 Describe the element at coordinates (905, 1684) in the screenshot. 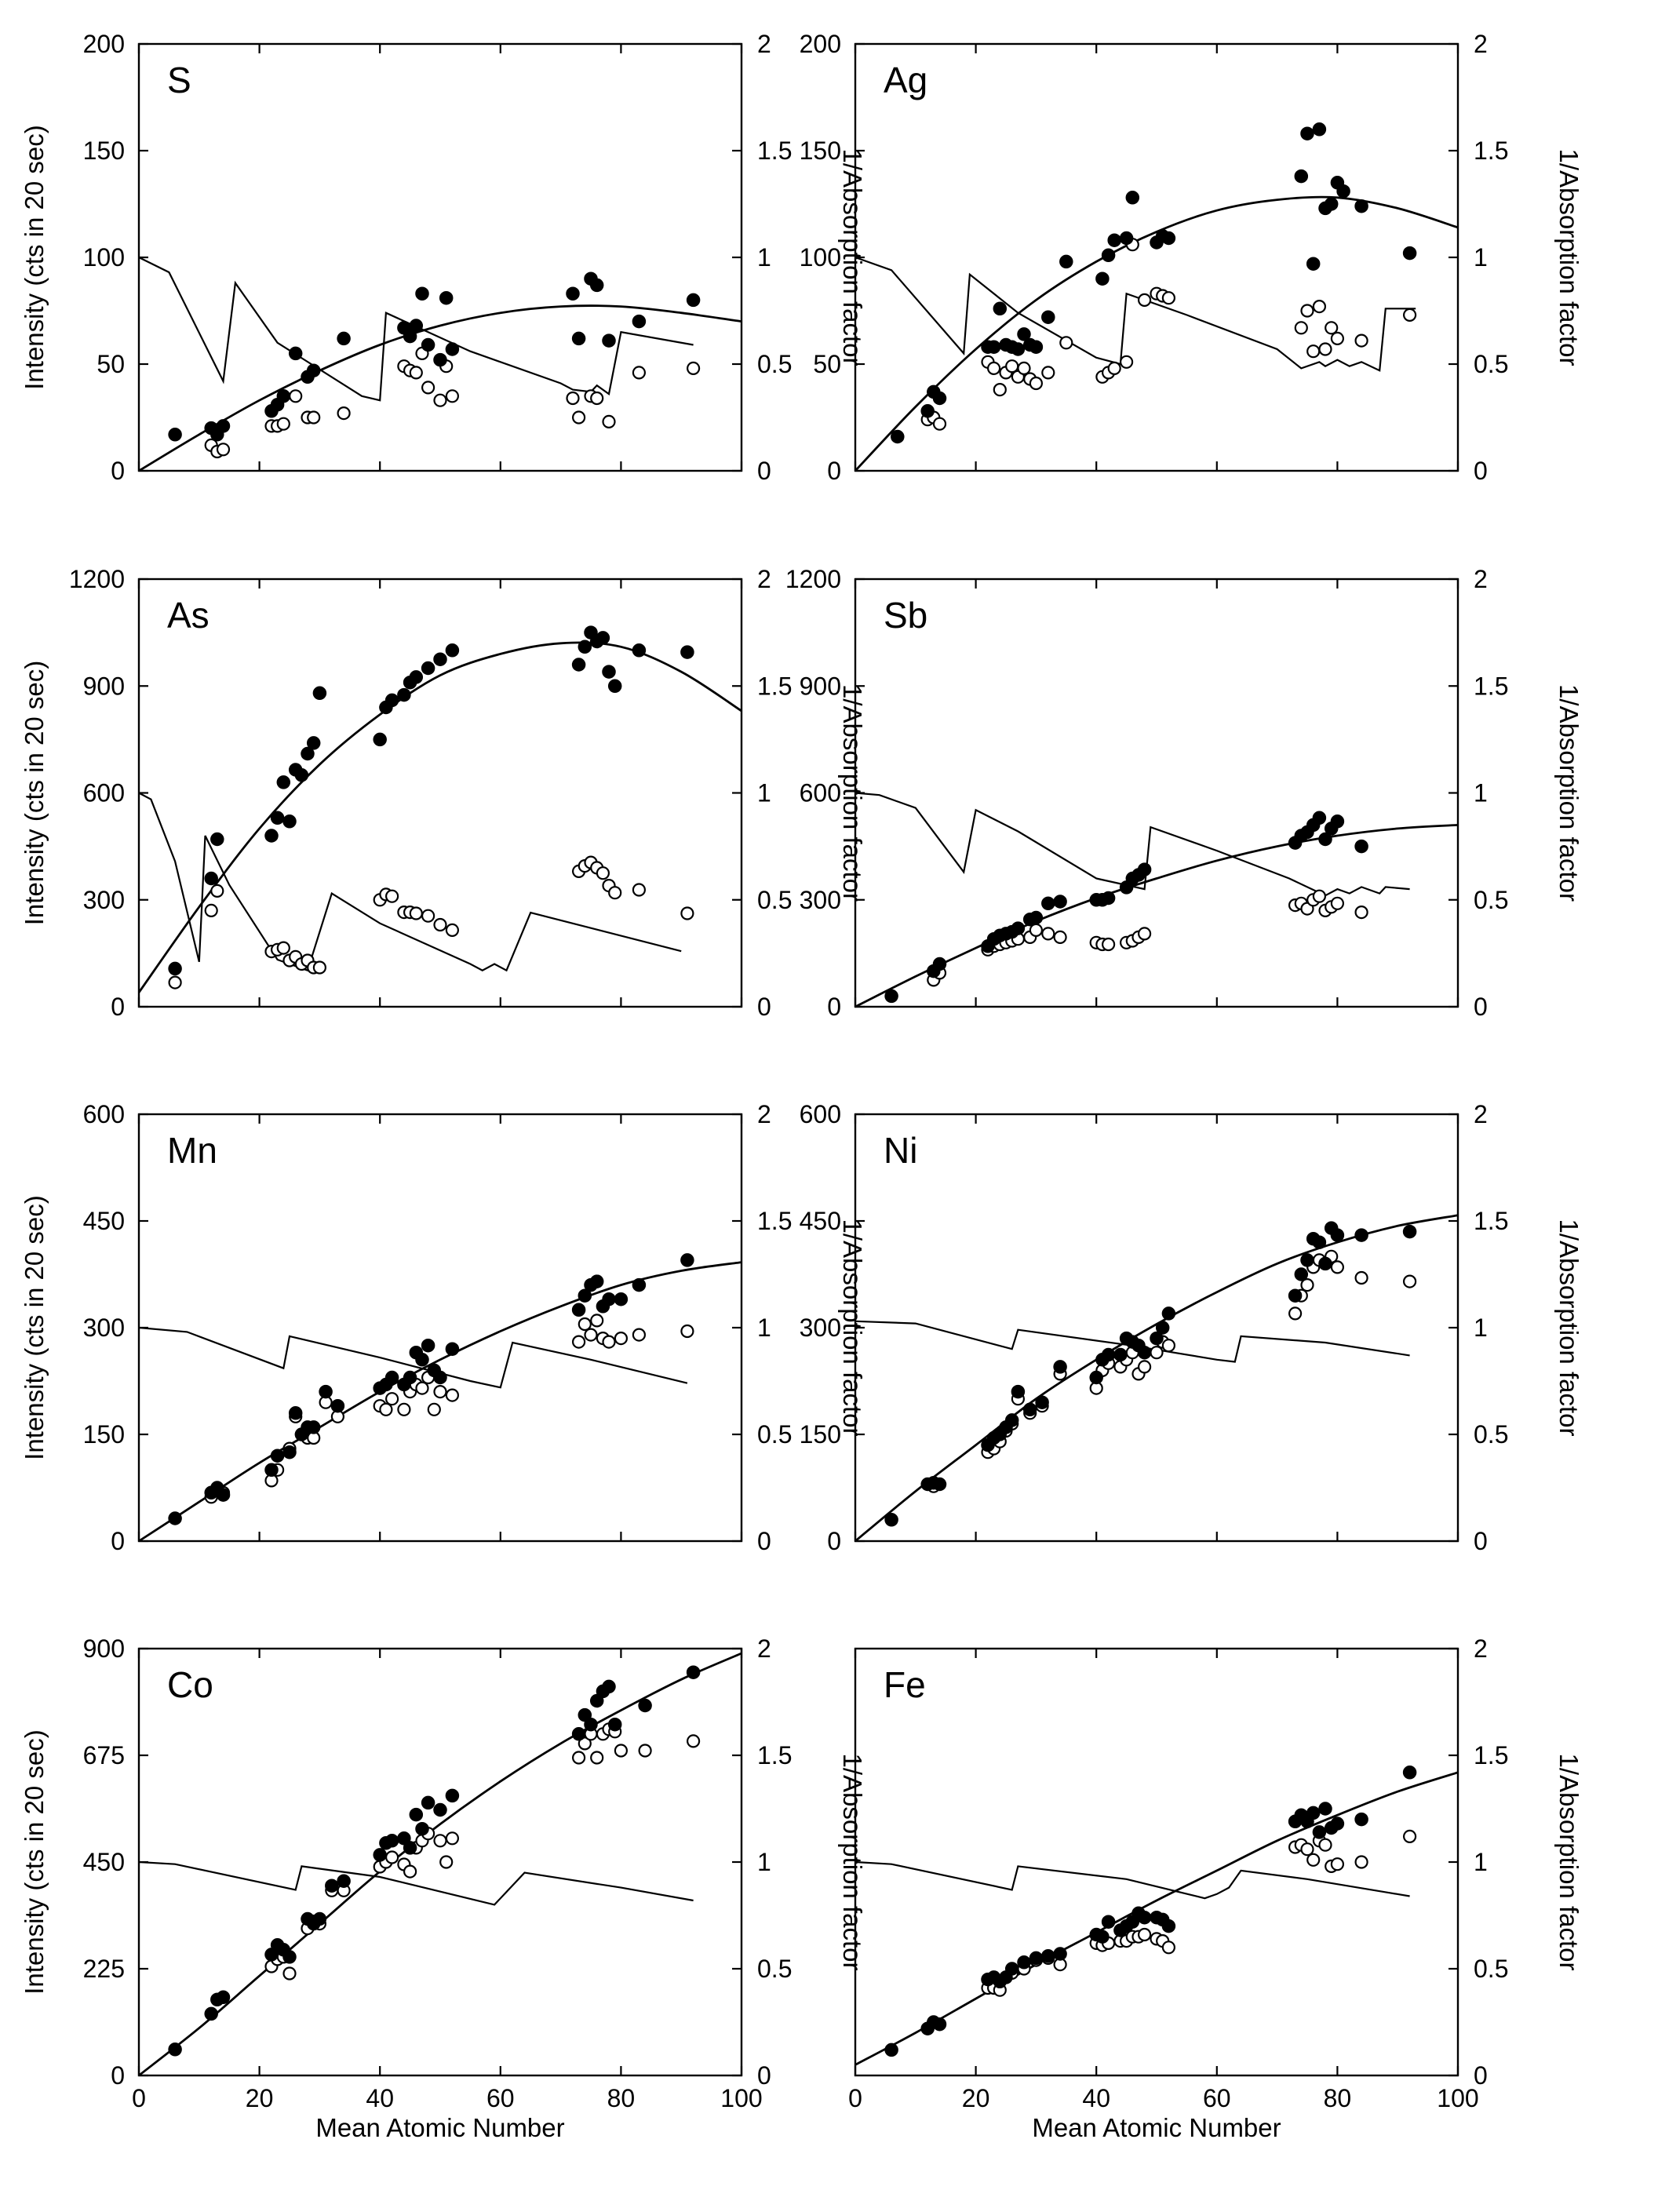

I see `panel-label: Fe` at that location.